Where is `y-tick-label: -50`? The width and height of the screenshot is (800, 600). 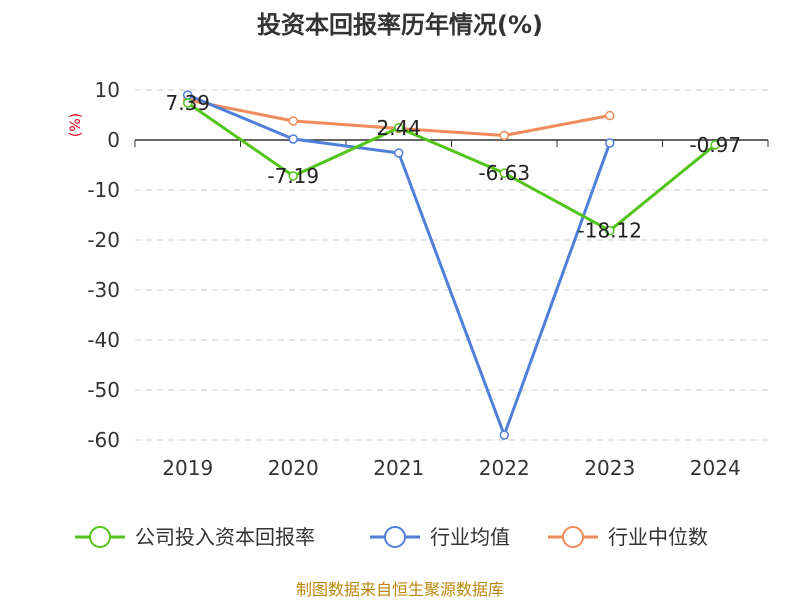
y-tick-label: -50 is located at coordinates (103, 390).